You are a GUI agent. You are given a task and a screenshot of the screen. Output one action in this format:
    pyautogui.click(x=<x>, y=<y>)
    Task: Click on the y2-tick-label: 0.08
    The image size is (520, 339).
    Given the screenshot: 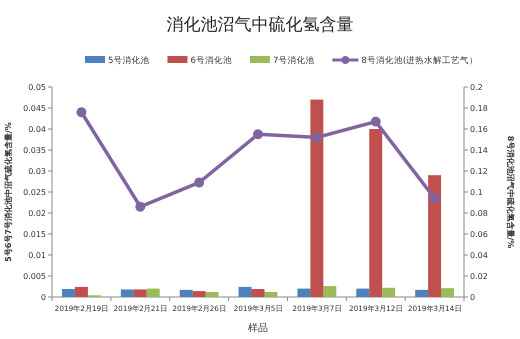 What is the action you would take?
    pyautogui.click(x=479, y=213)
    